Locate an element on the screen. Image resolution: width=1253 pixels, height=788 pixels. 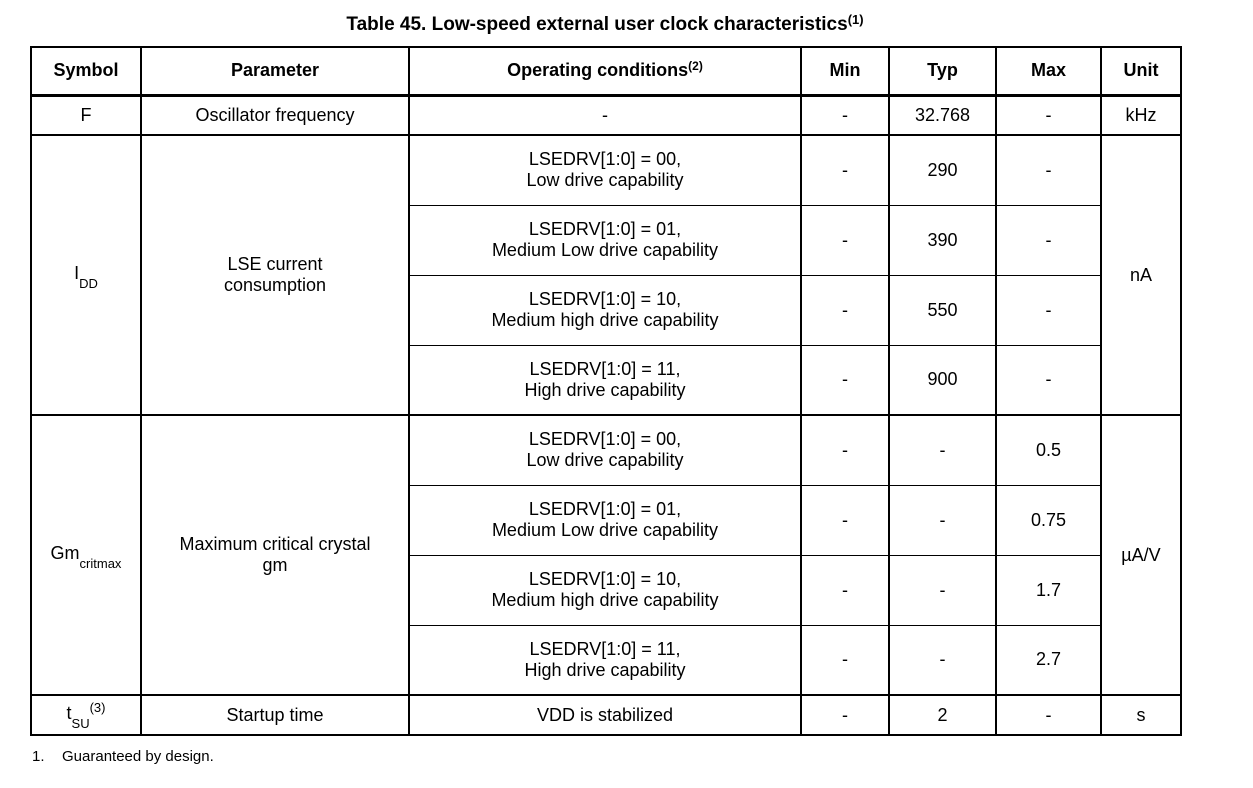
cell-max: 1.7 is located at coordinates (1048, 589).